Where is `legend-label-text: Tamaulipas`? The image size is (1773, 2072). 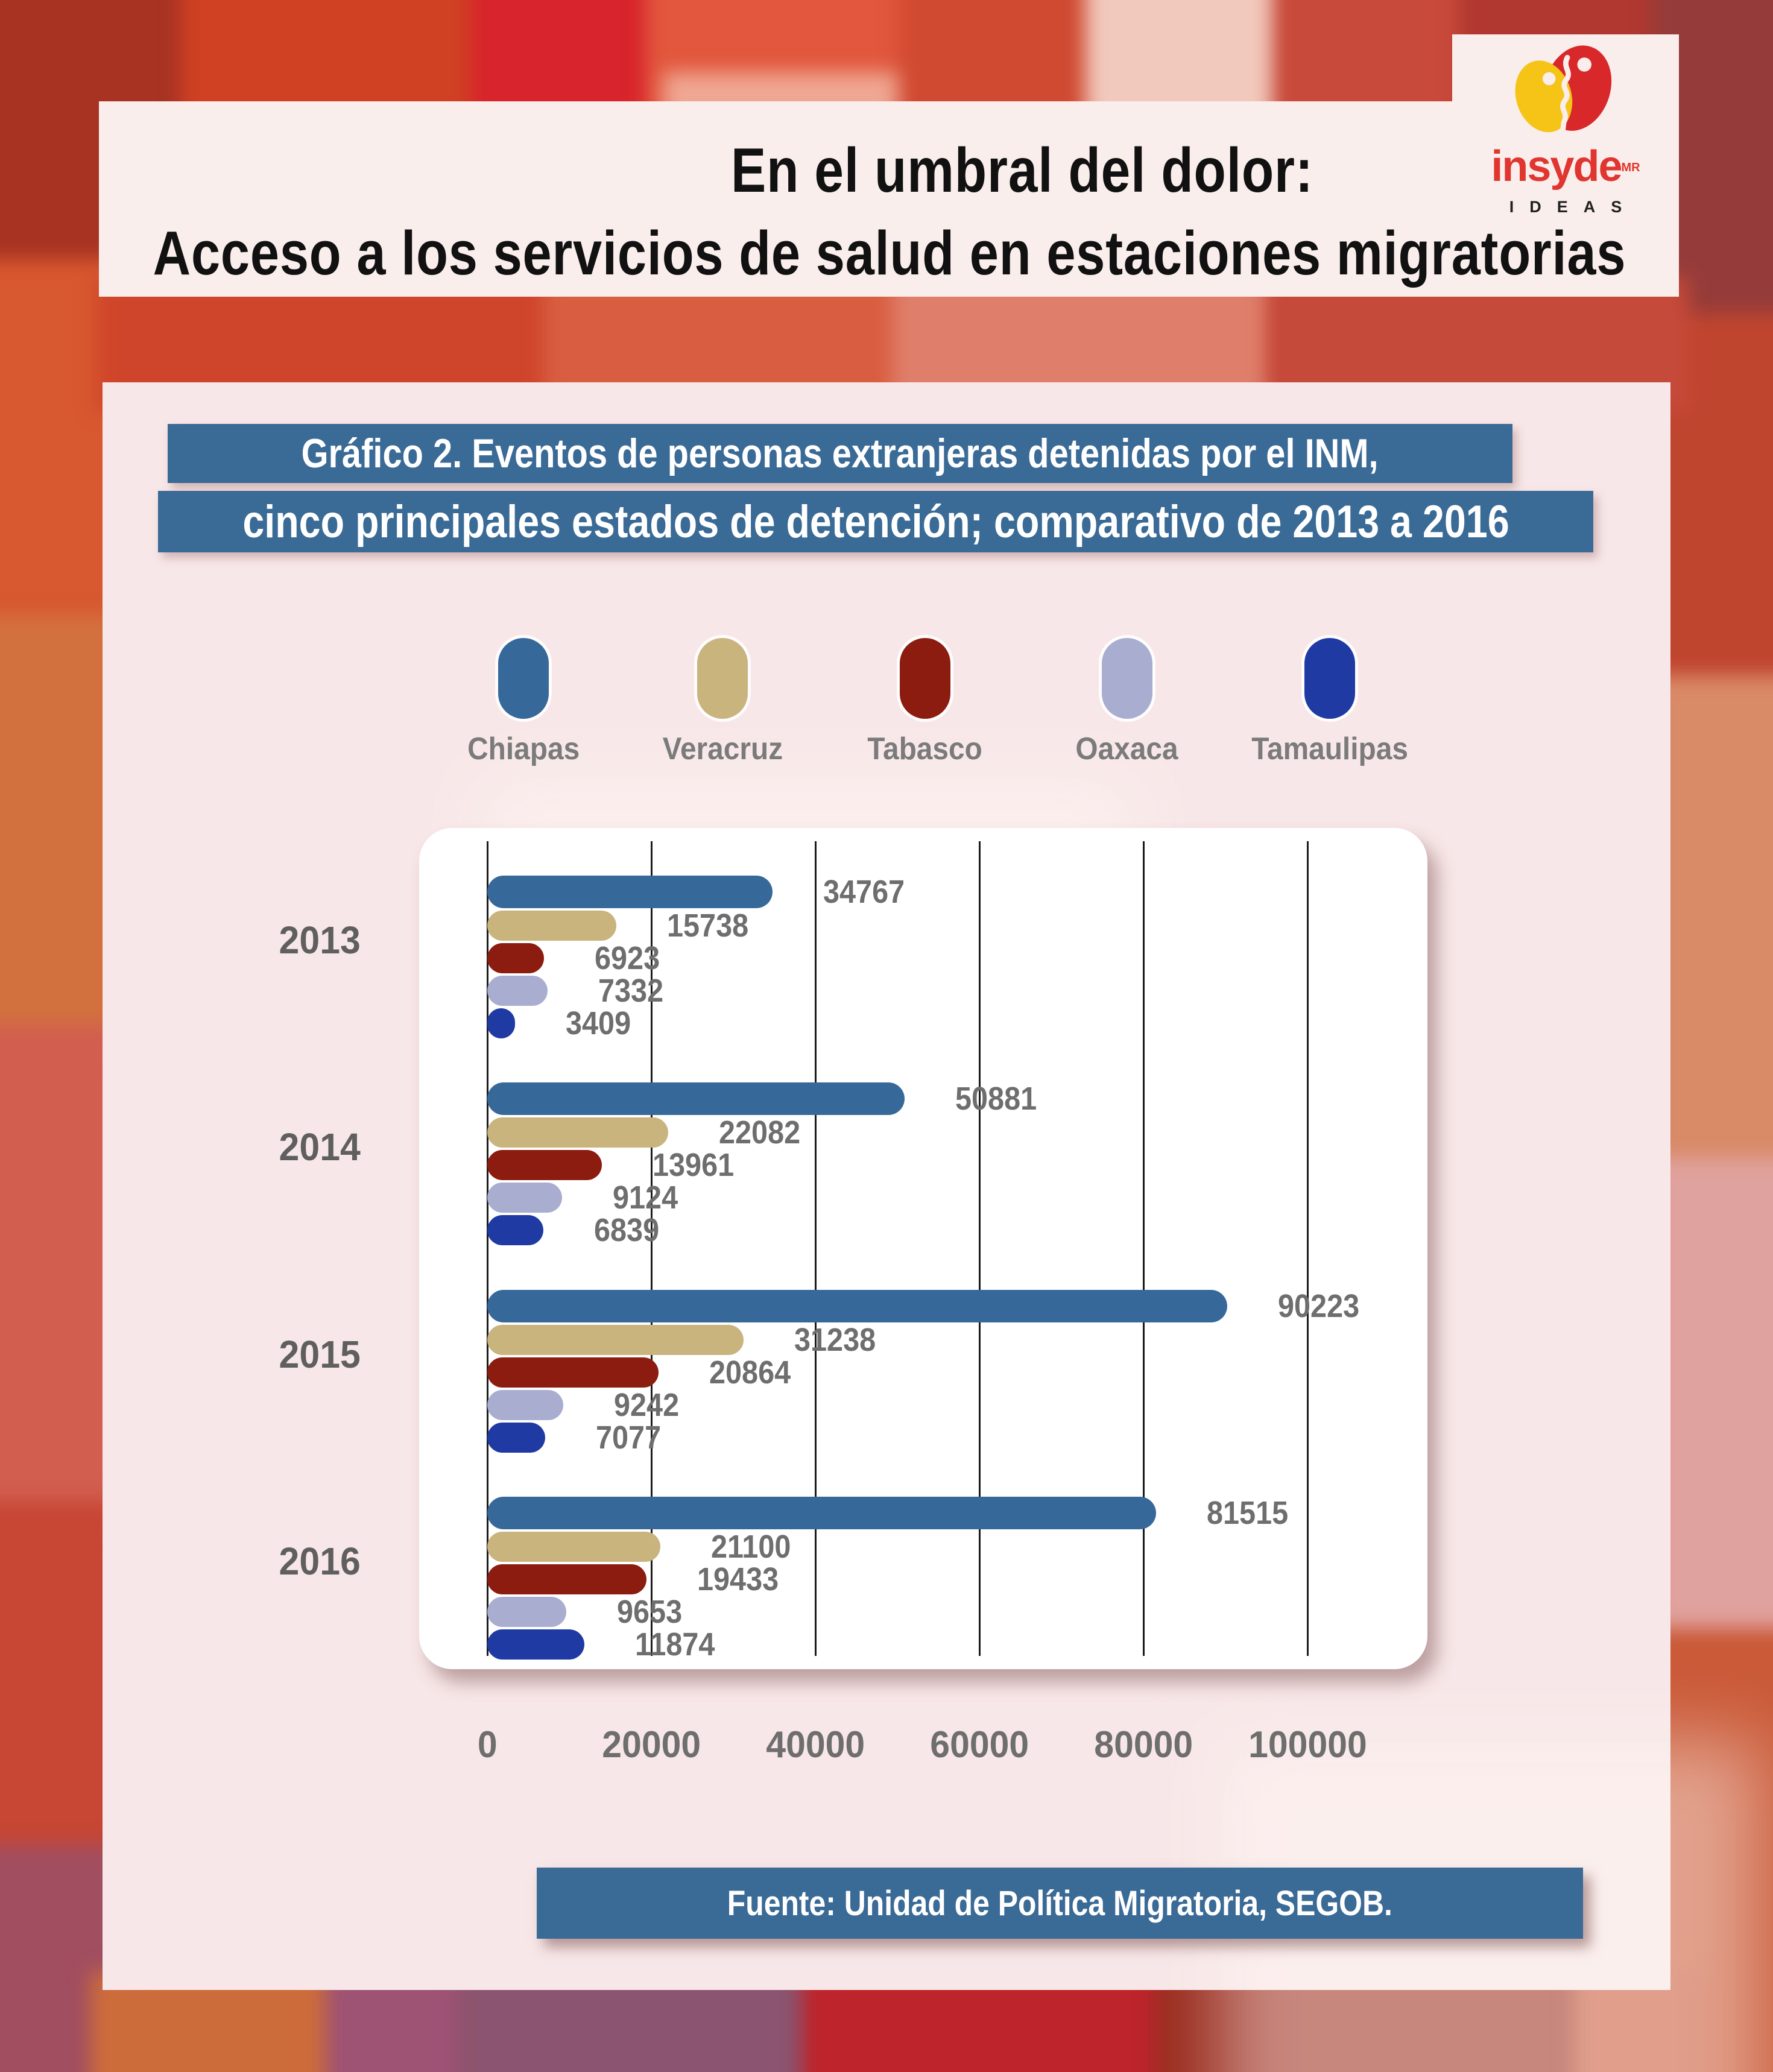
legend-label-text: Tamaulipas is located at coordinates (1329, 748).